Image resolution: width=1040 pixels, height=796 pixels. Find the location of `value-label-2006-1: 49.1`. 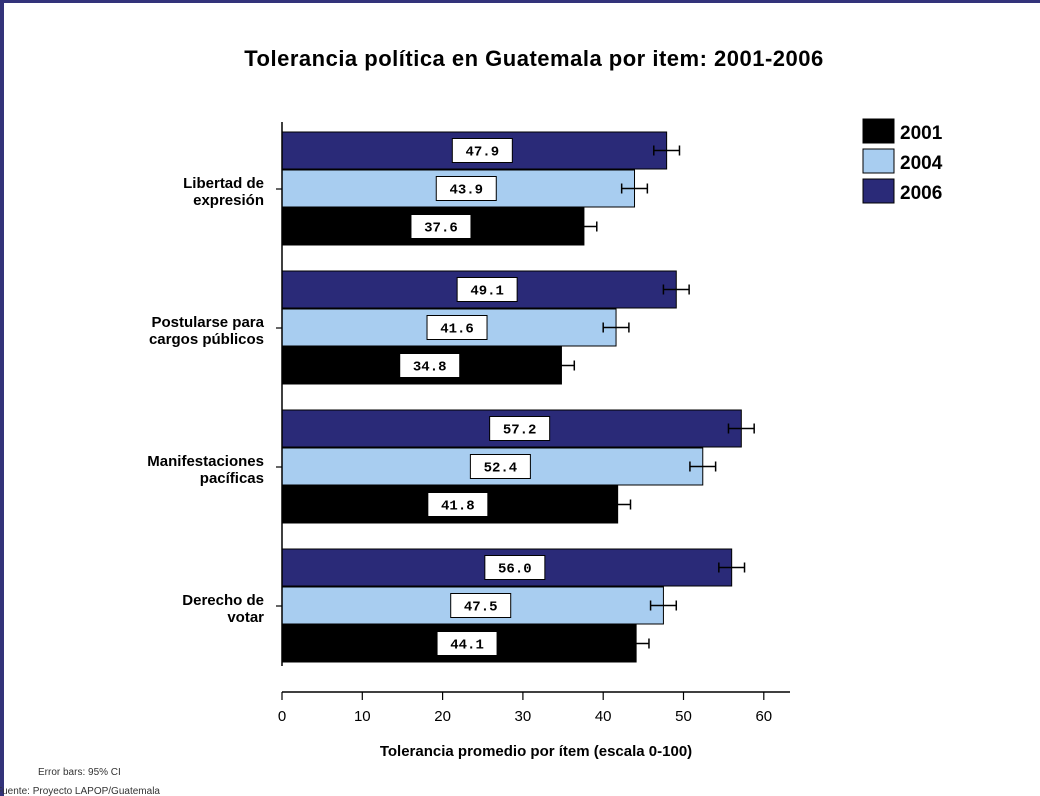

value-label-2006-1: 49.1 is located at coordinates (487, 292).